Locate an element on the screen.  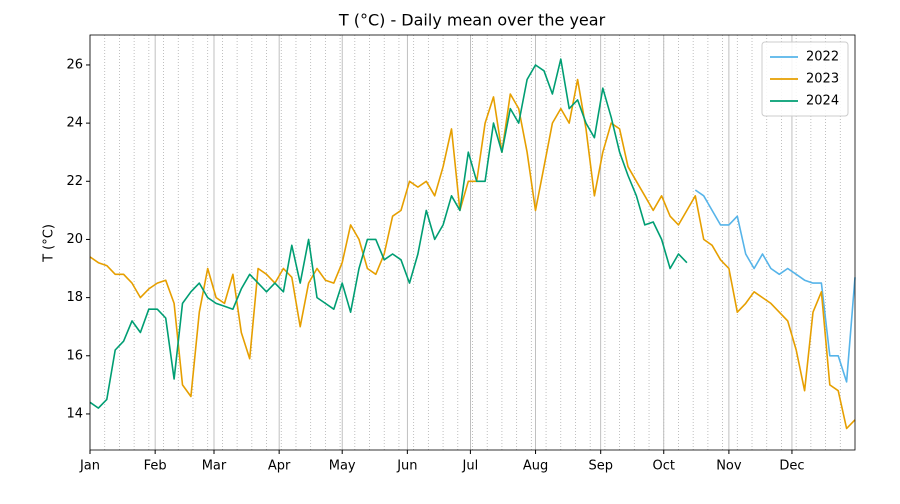
legend-label: 2024 is located at coordinates (822, 101).